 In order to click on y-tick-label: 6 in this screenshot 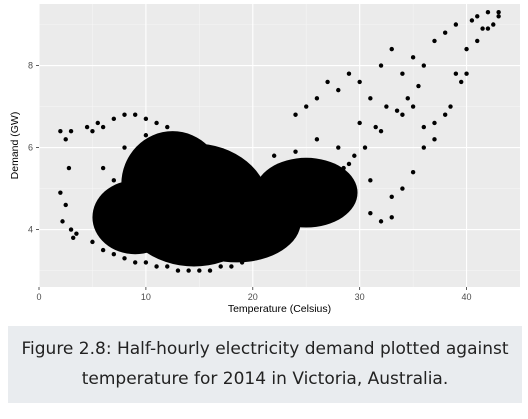, I will do `click(30, 148)`.